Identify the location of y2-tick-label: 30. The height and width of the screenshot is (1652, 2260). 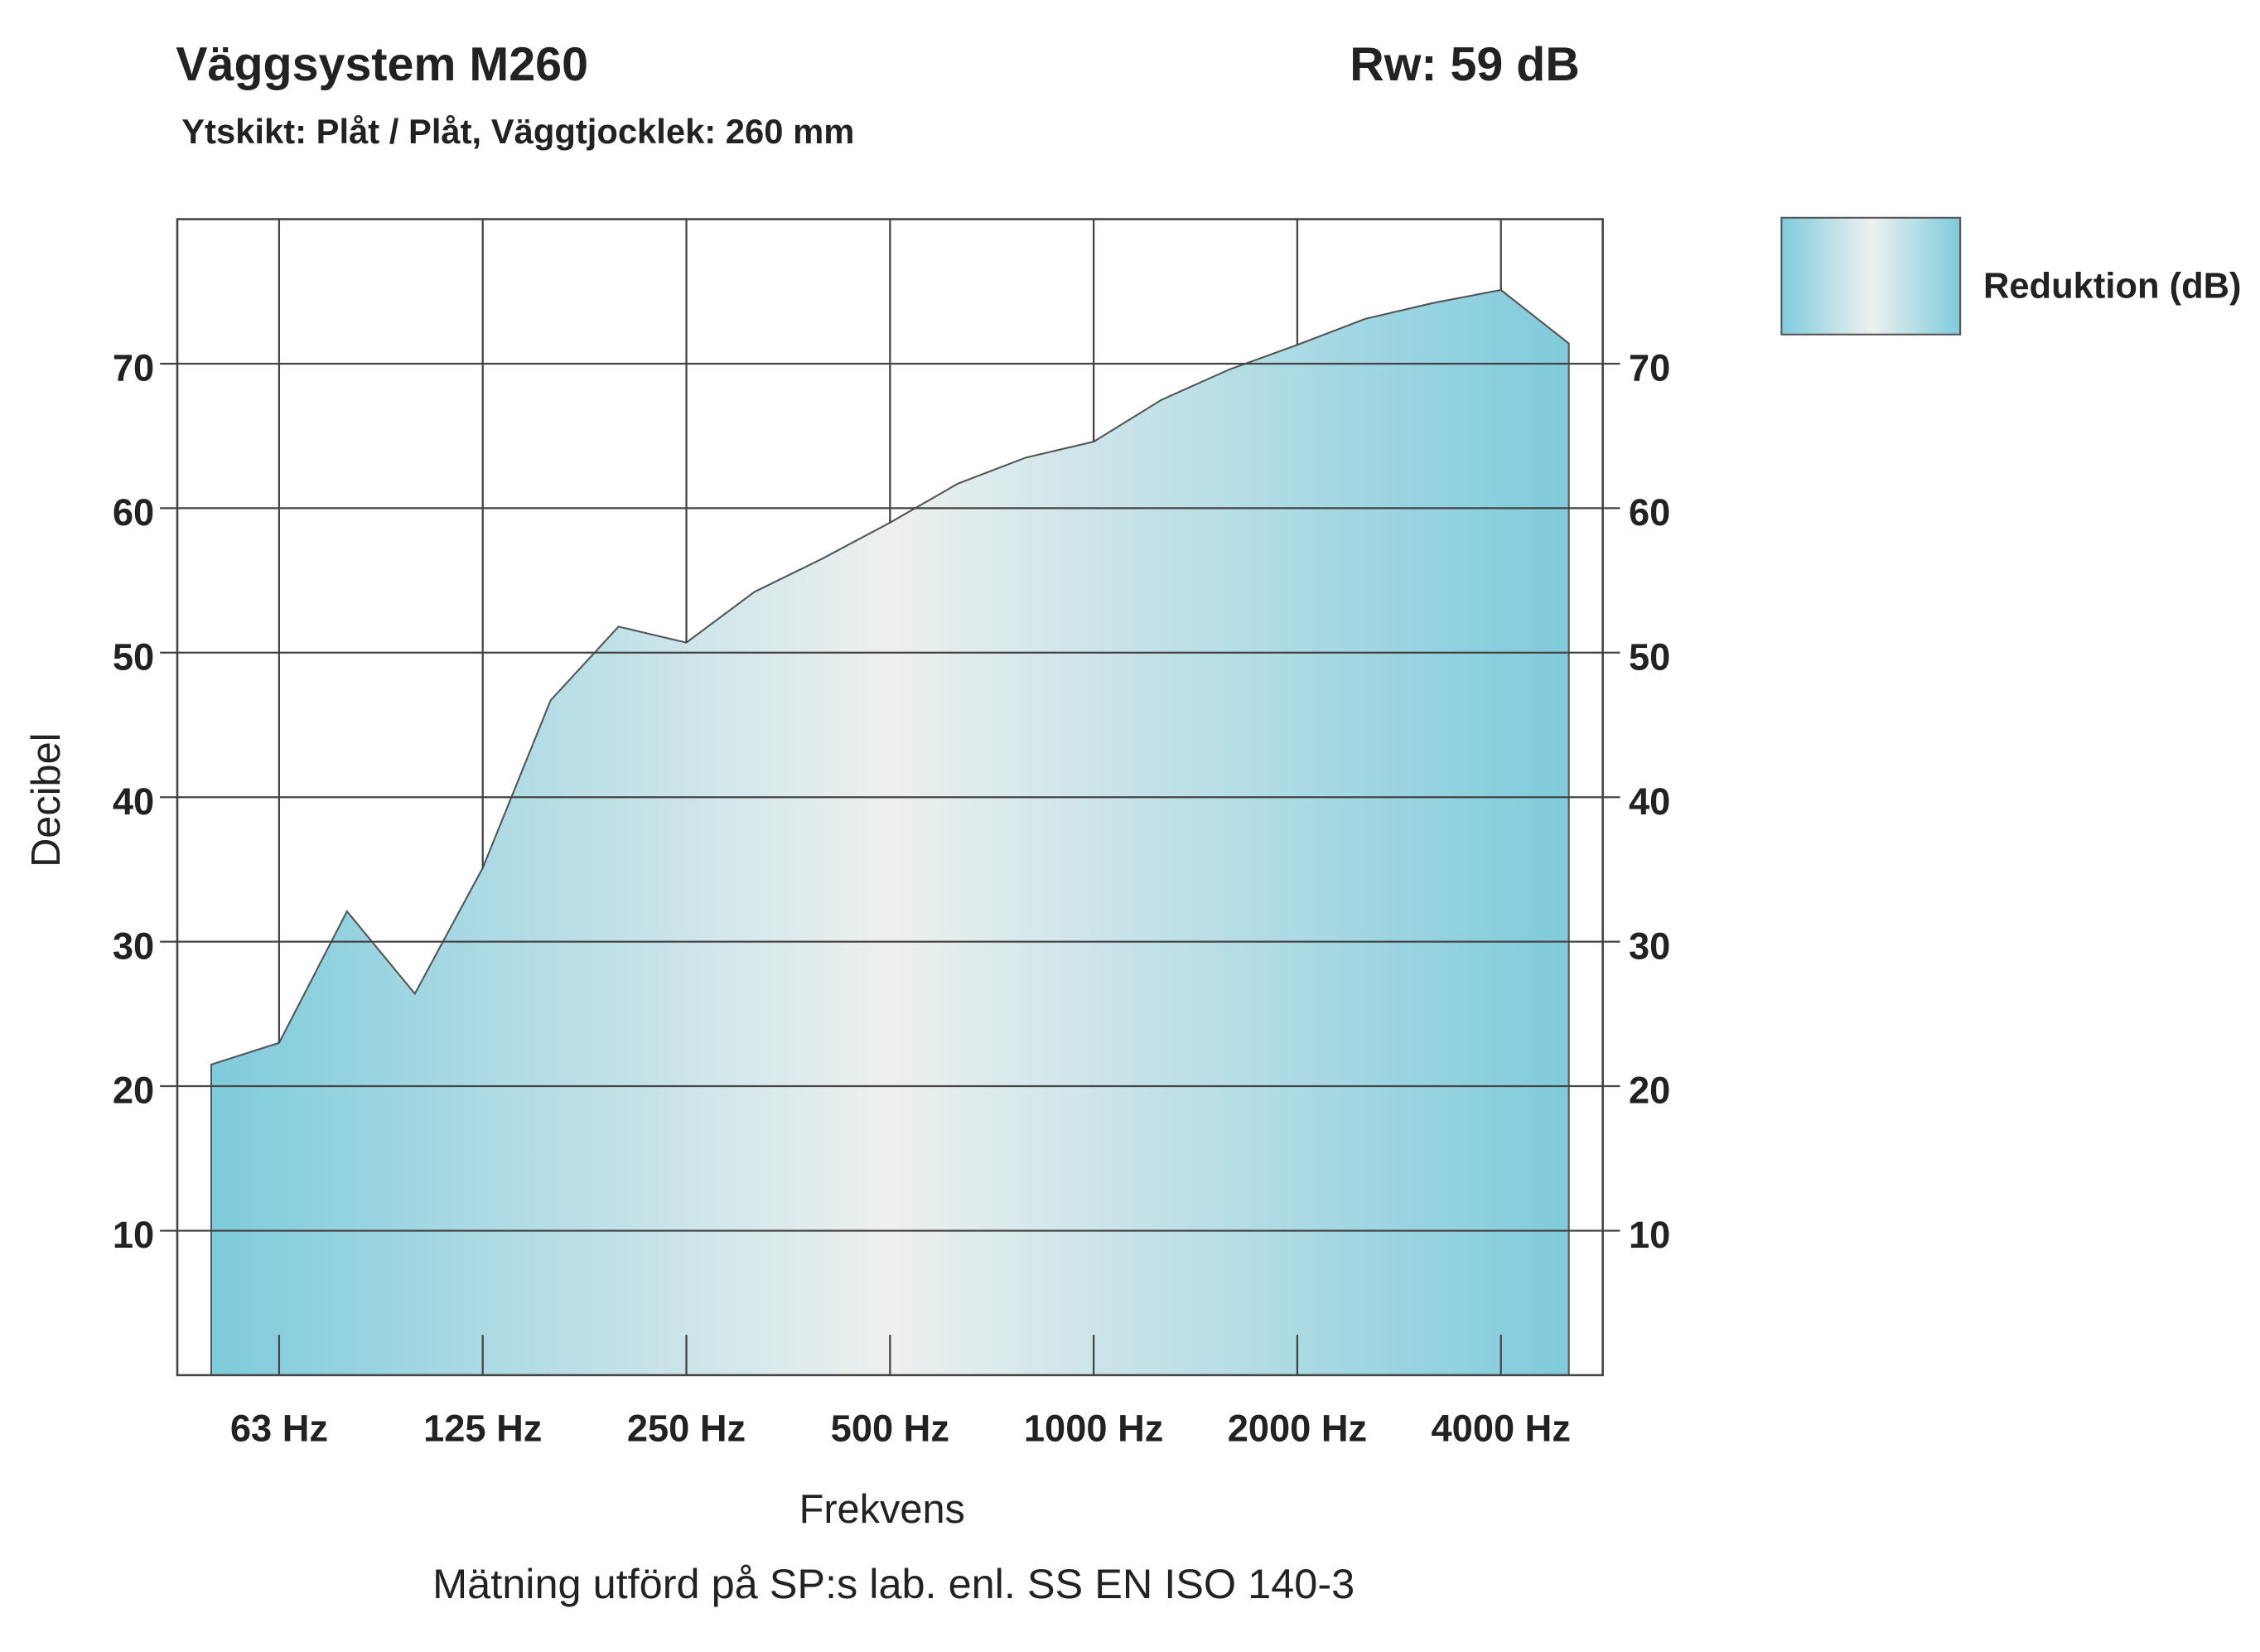
(1649, 946).